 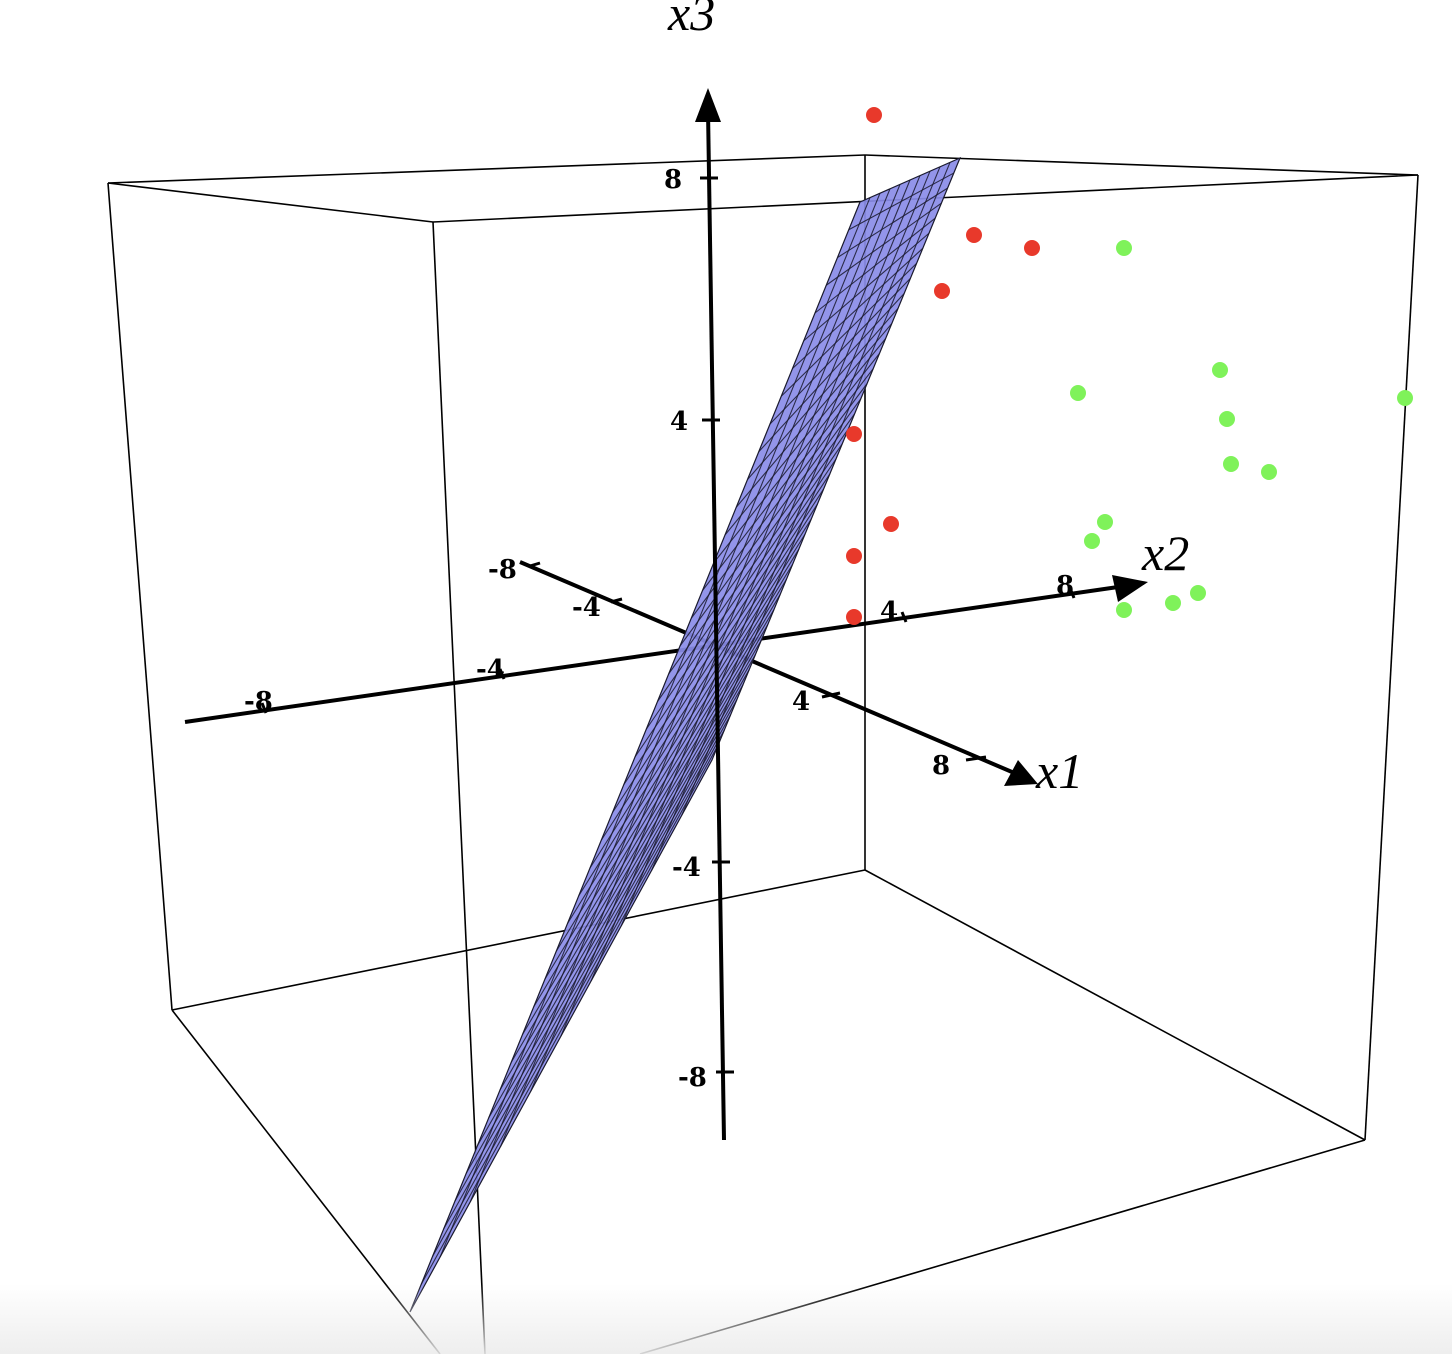 What do you see at coordinates (1059, 771) in the screenshot?
I see `x1-axis-label: x1` at bounding box center [1059, 771].